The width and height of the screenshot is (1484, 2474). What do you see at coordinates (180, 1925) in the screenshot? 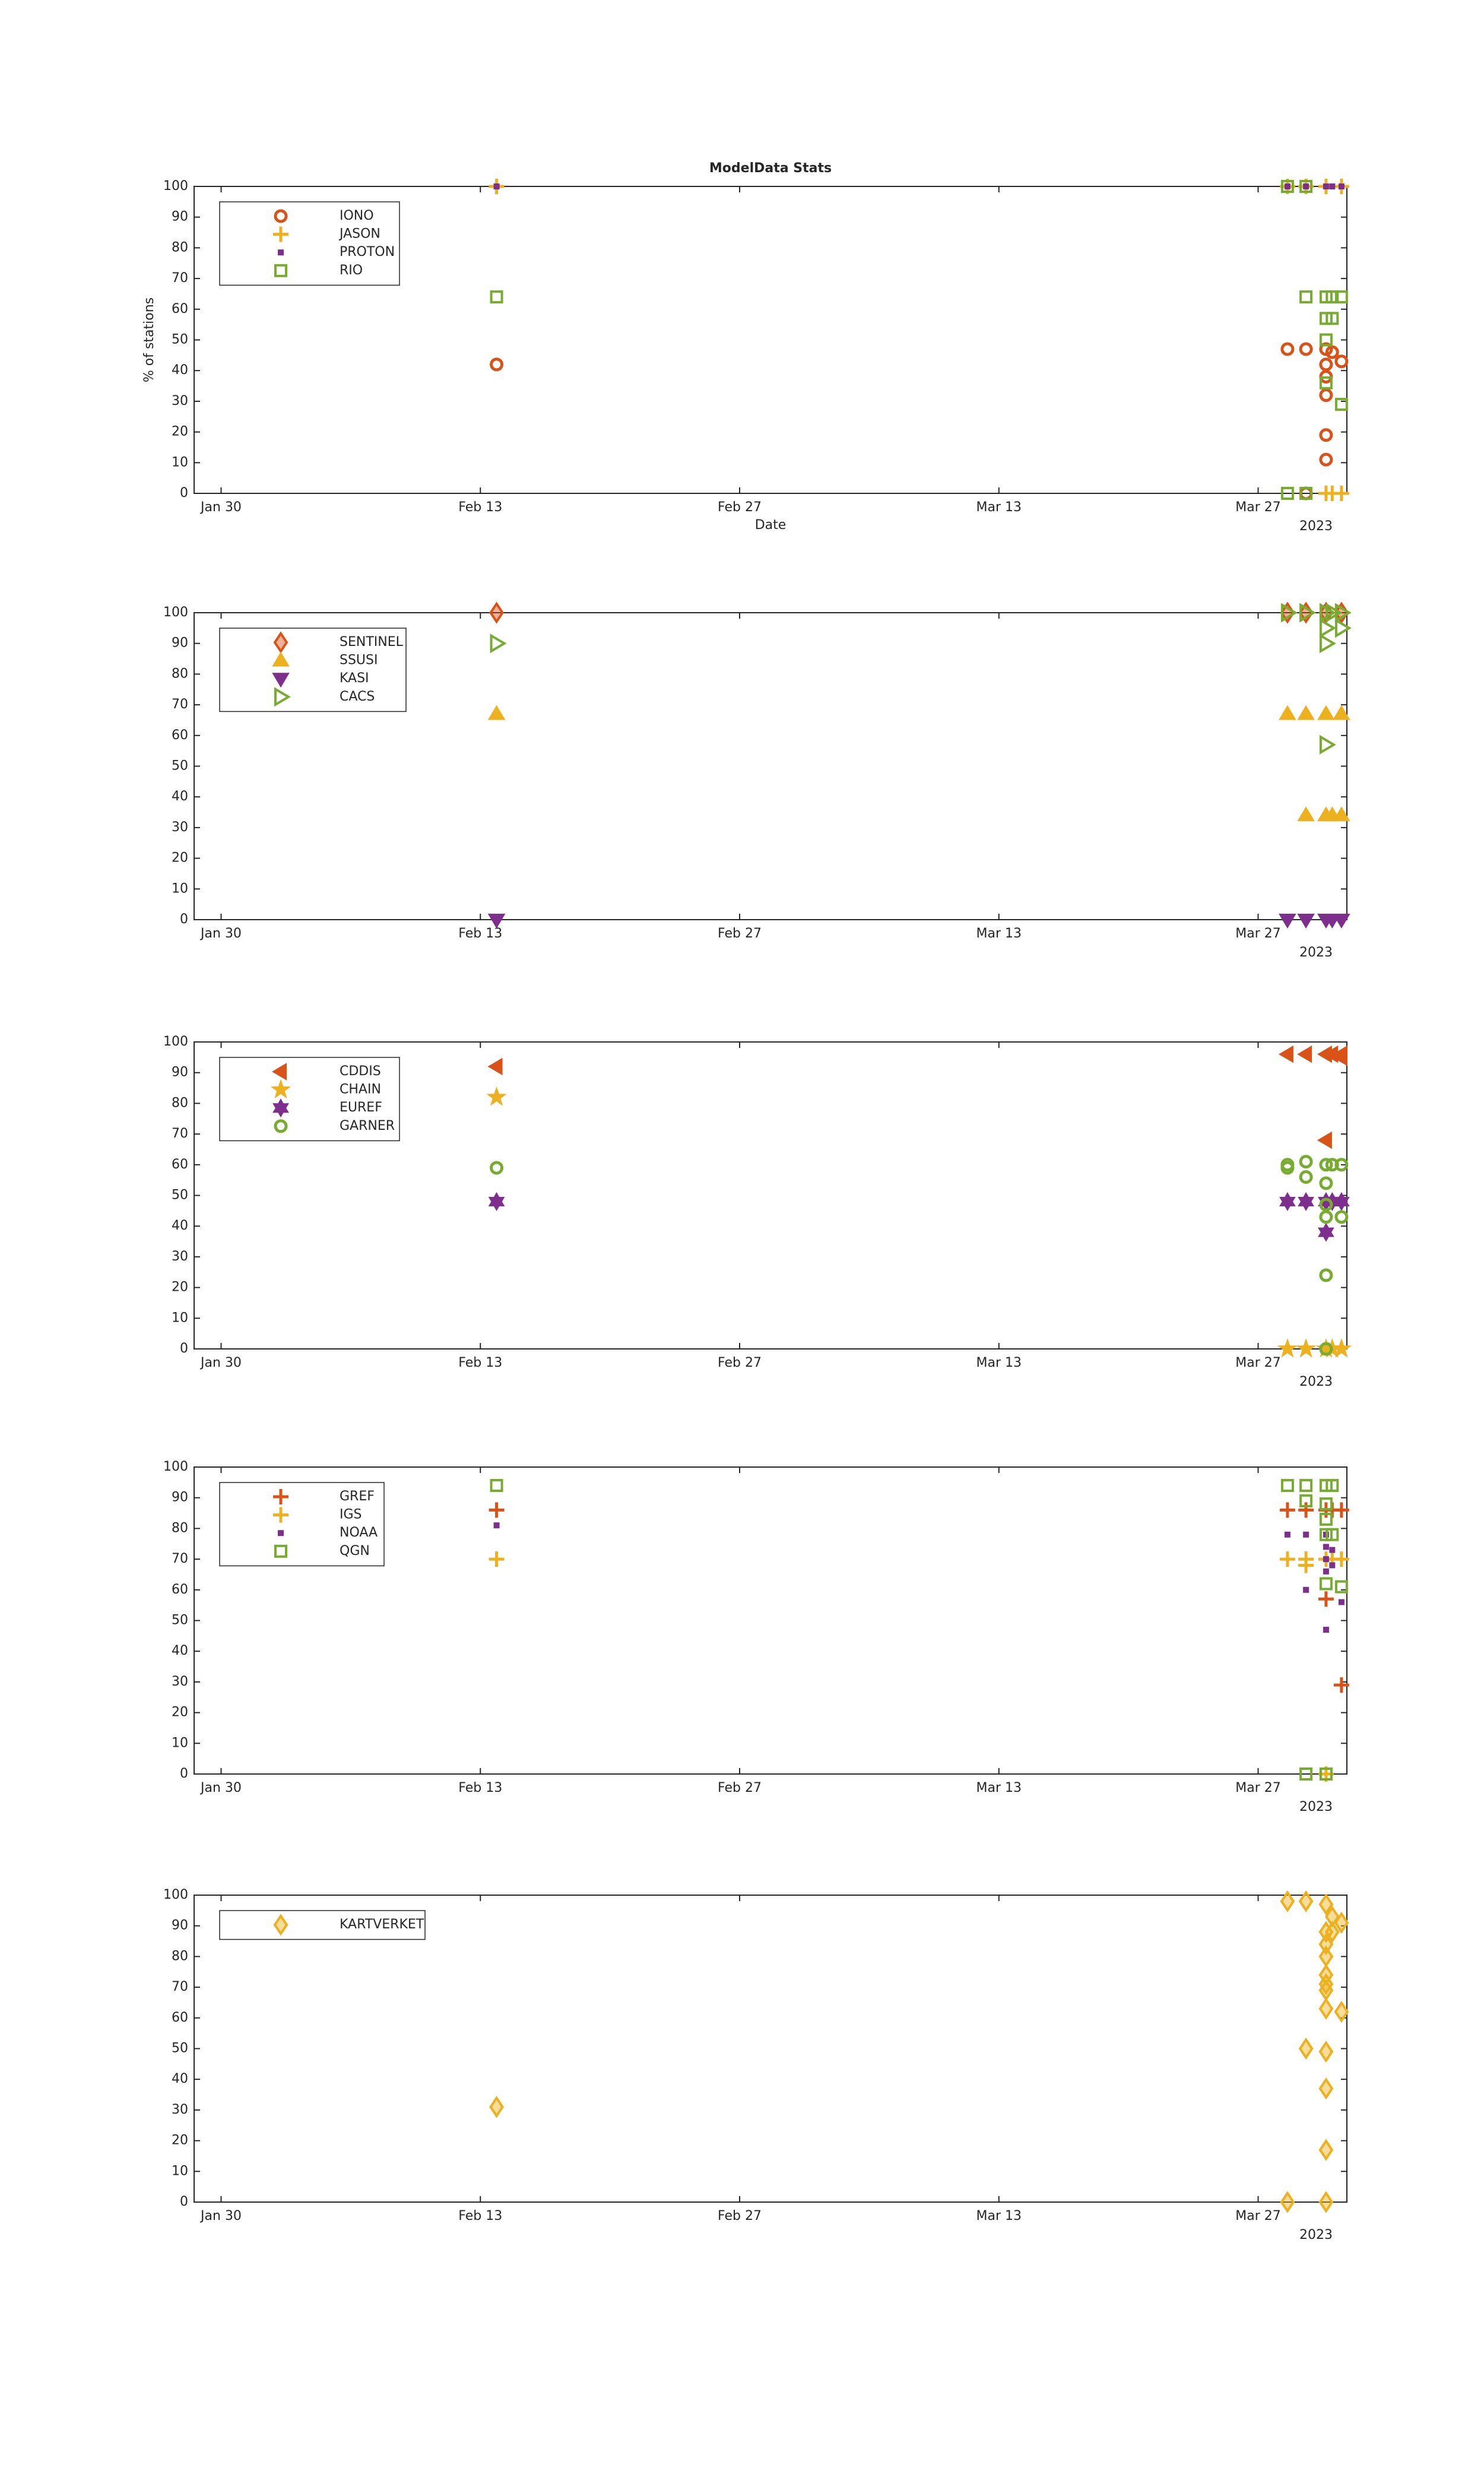
I see `y-tick-label: 90` at bounding box center [180, 1925].